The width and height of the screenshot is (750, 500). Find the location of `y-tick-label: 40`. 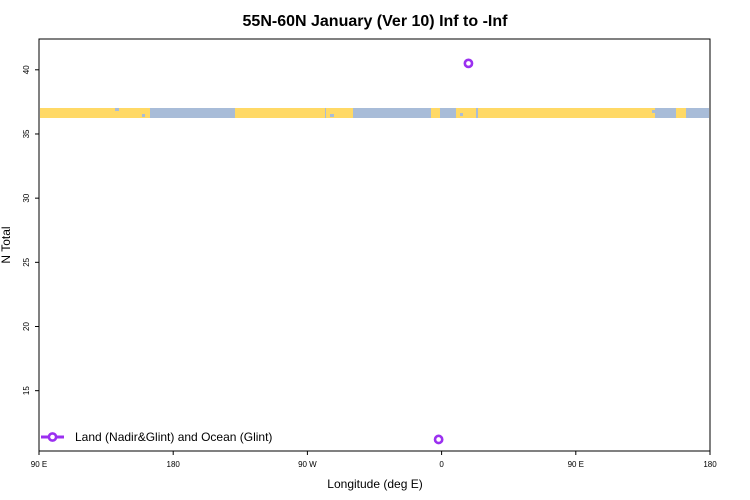

y-tick-label: 40 is located at coordinates (26, 69).